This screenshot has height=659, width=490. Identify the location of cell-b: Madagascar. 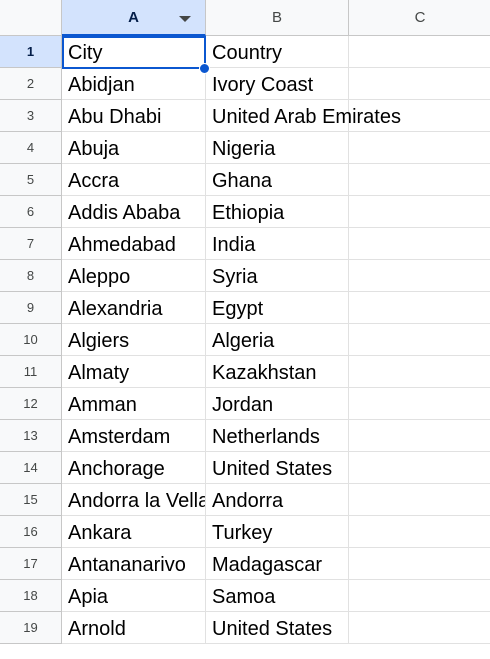
(277, 564).